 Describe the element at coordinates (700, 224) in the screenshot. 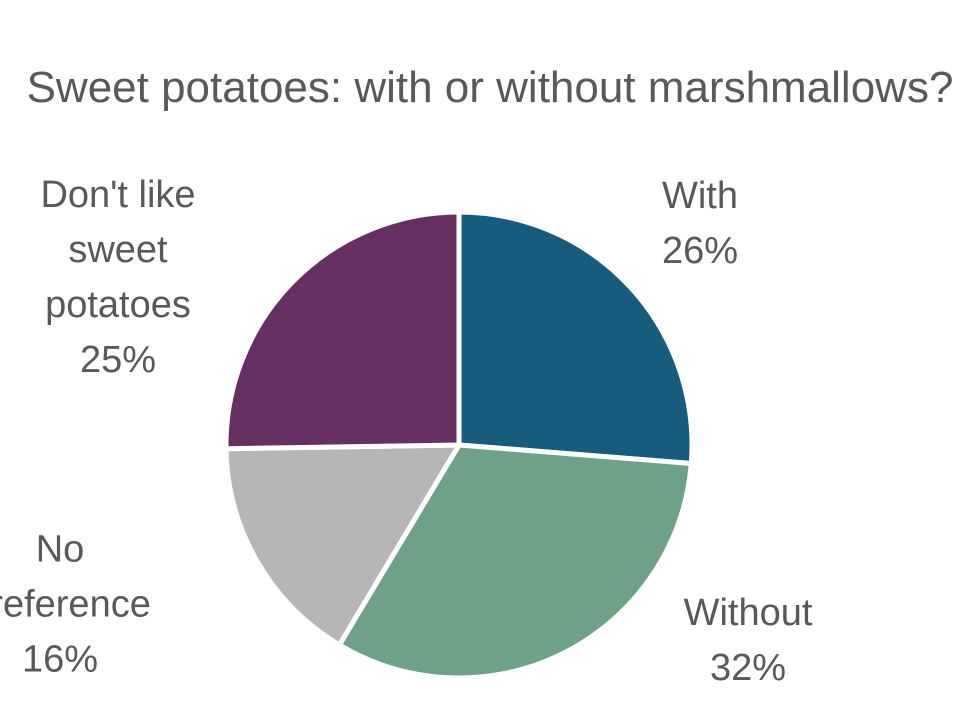

I see `slice-label-with: With 26%` at that location.